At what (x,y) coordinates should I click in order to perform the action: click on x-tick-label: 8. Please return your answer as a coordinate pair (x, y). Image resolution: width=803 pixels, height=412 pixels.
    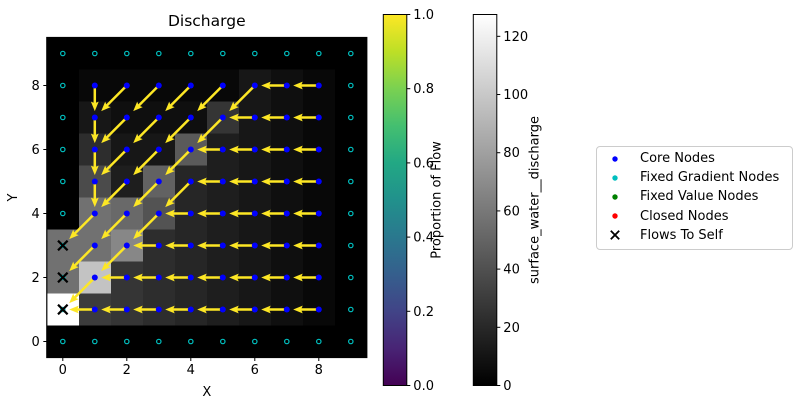
    Looking at the image, I should click on (319, 370).